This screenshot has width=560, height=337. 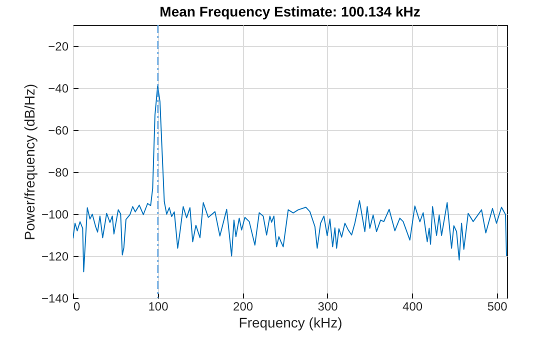 What do you see at coordinates (328, 307) in the screenshot?
I see `x-tick-label: 300` at bounding box center [328, 307].